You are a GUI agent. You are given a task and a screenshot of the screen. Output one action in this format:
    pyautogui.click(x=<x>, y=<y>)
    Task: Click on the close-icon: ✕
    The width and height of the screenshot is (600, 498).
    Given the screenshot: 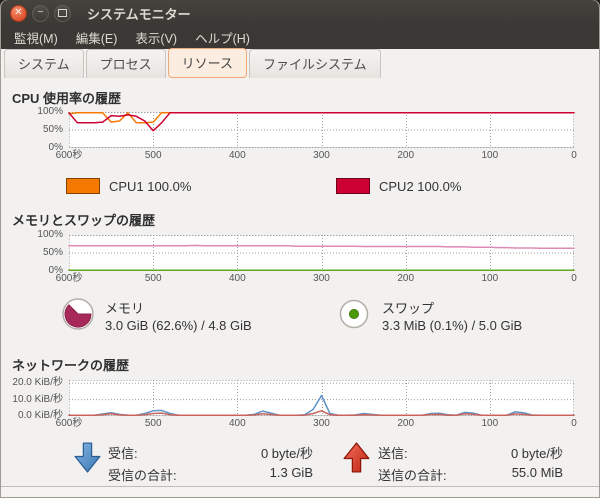 What is the action you would take?
    pyautogui.click(x=18, y=13)
    